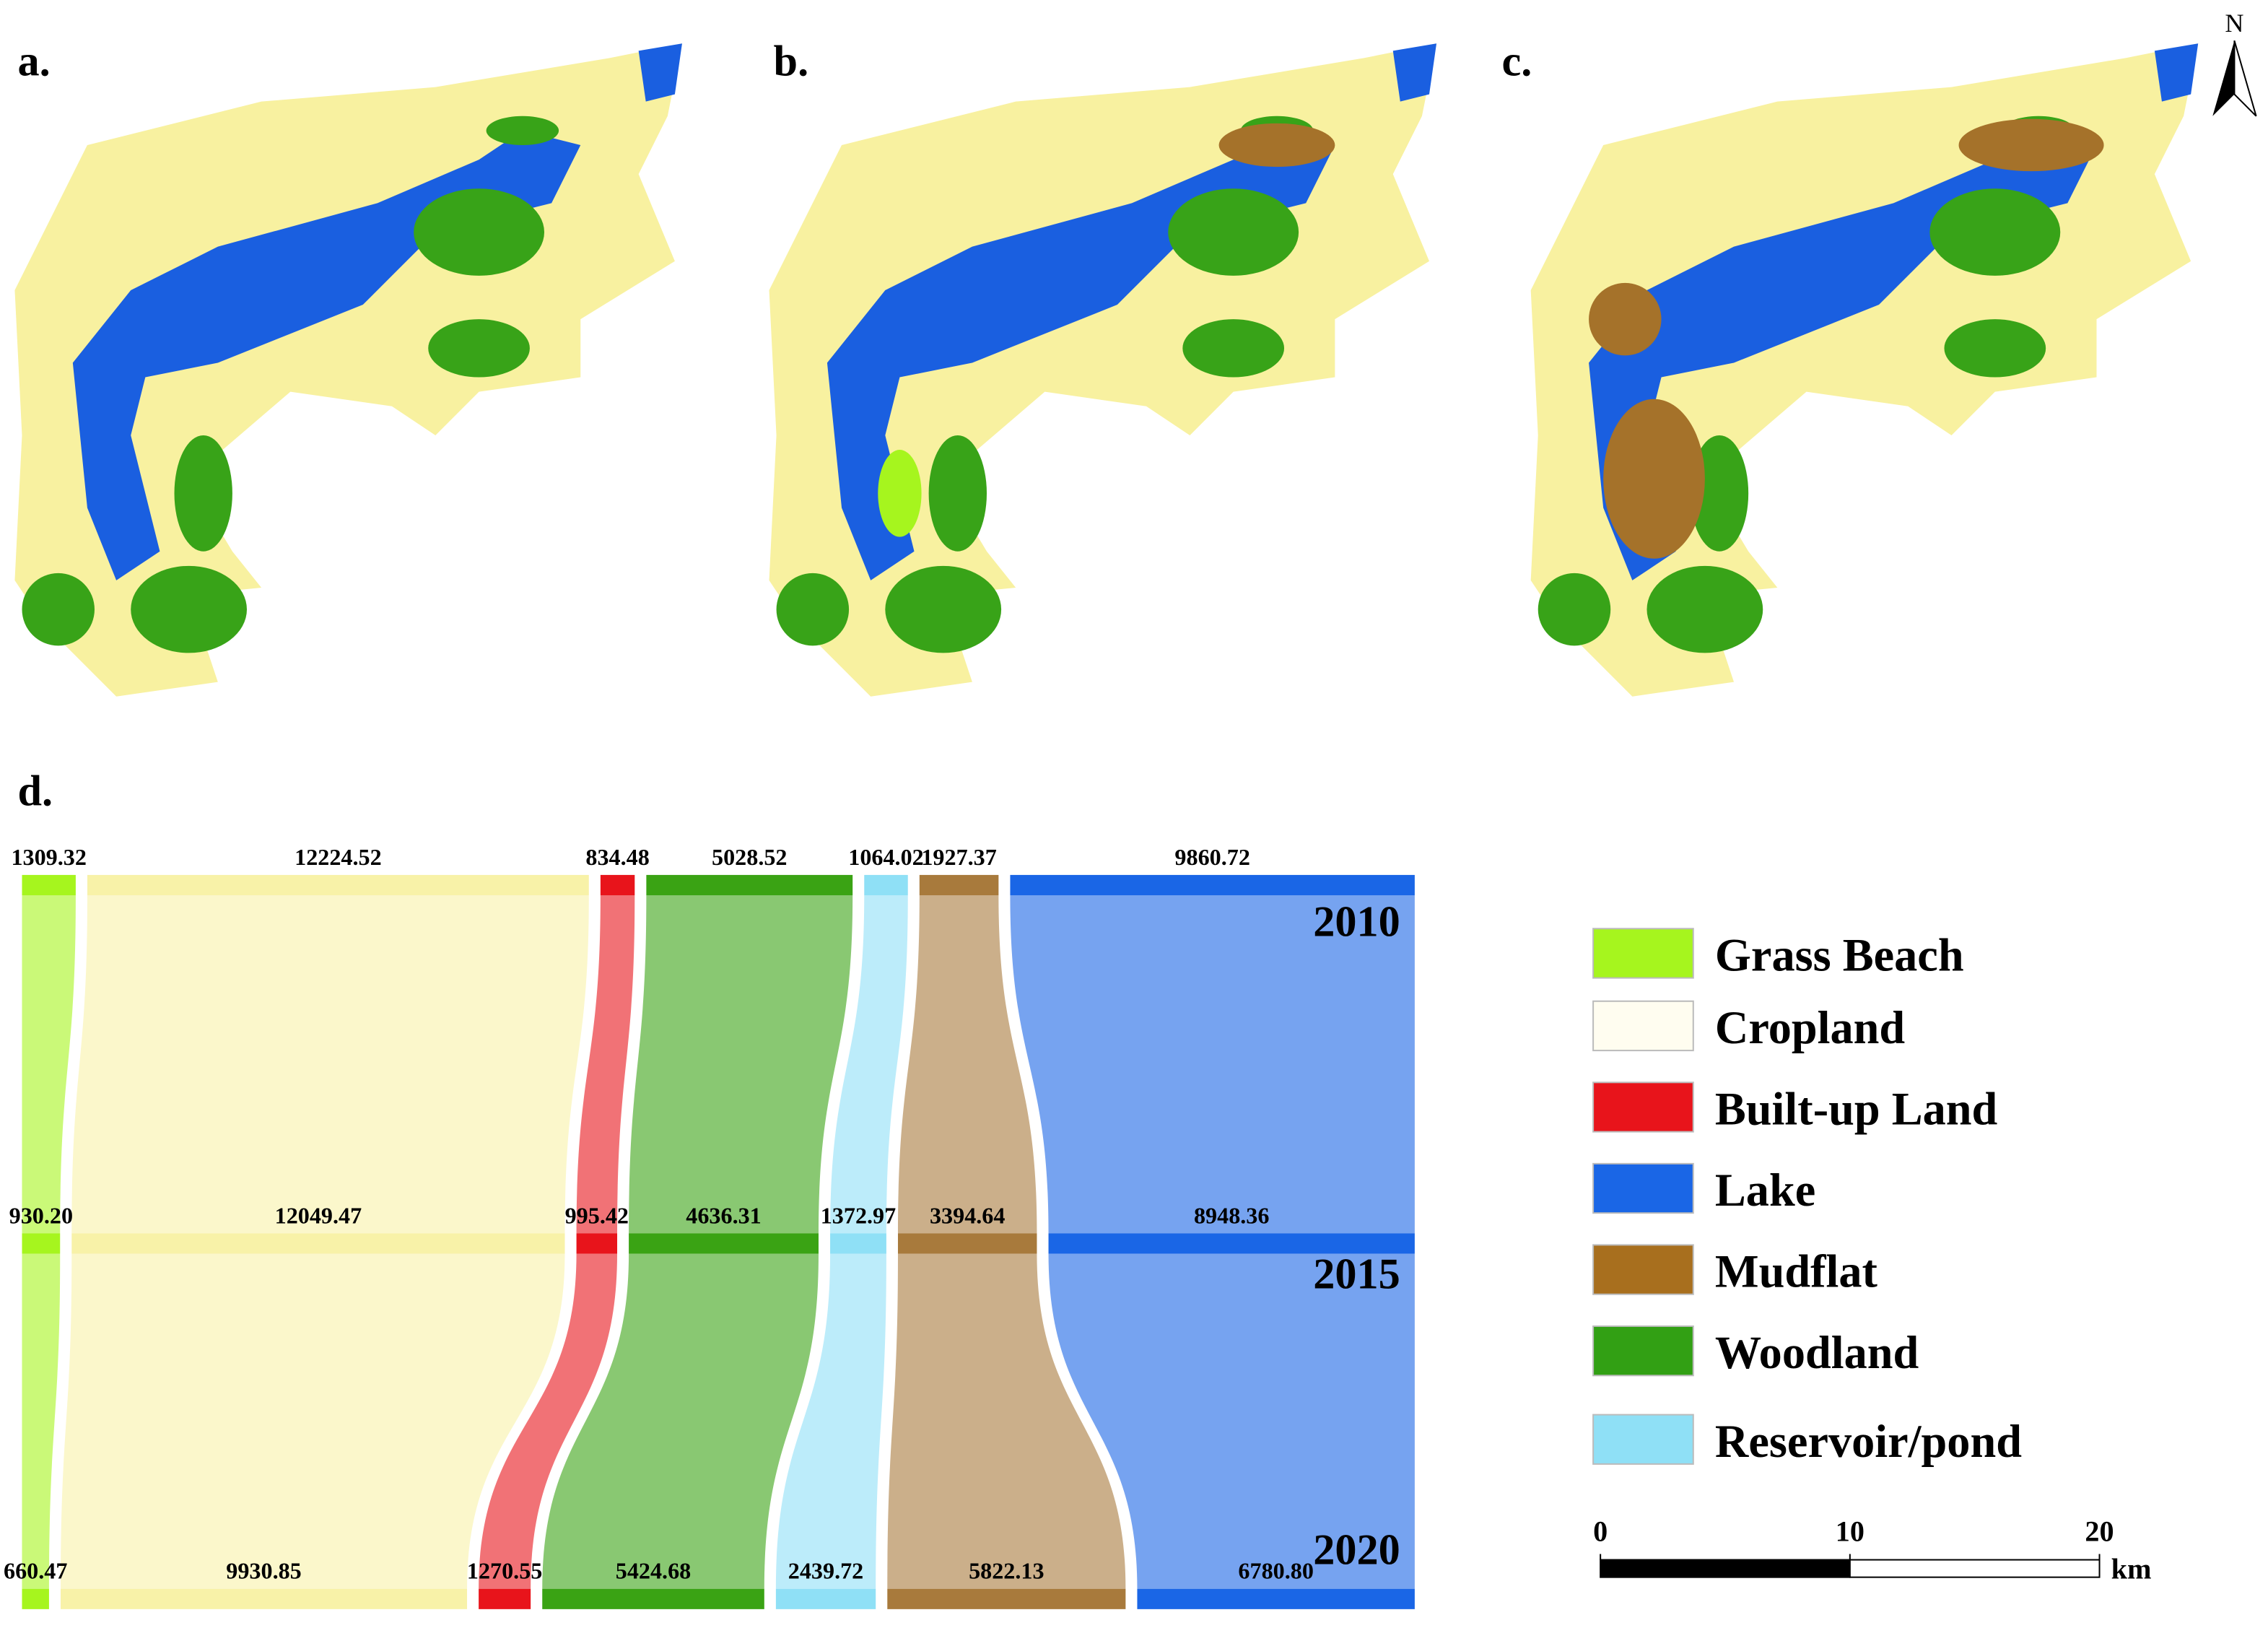 This screenshot has height=1628, width=2268. I want to click on node-label: 1270.55, so click(504, 1571).